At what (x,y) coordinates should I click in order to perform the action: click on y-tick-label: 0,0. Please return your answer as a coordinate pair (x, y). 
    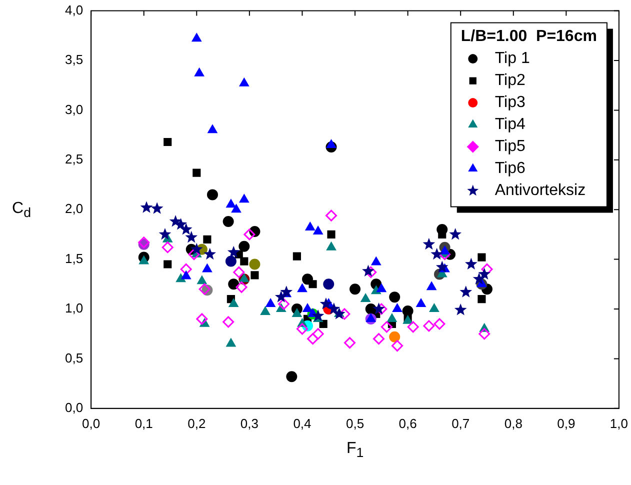
    Looking at the image, I should click on (74, 407).